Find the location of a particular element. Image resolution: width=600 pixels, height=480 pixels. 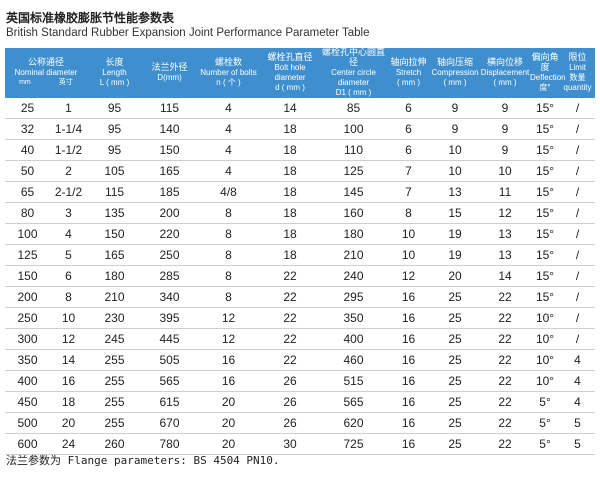

table-cell: 19 is located at coordinates (455, 255).